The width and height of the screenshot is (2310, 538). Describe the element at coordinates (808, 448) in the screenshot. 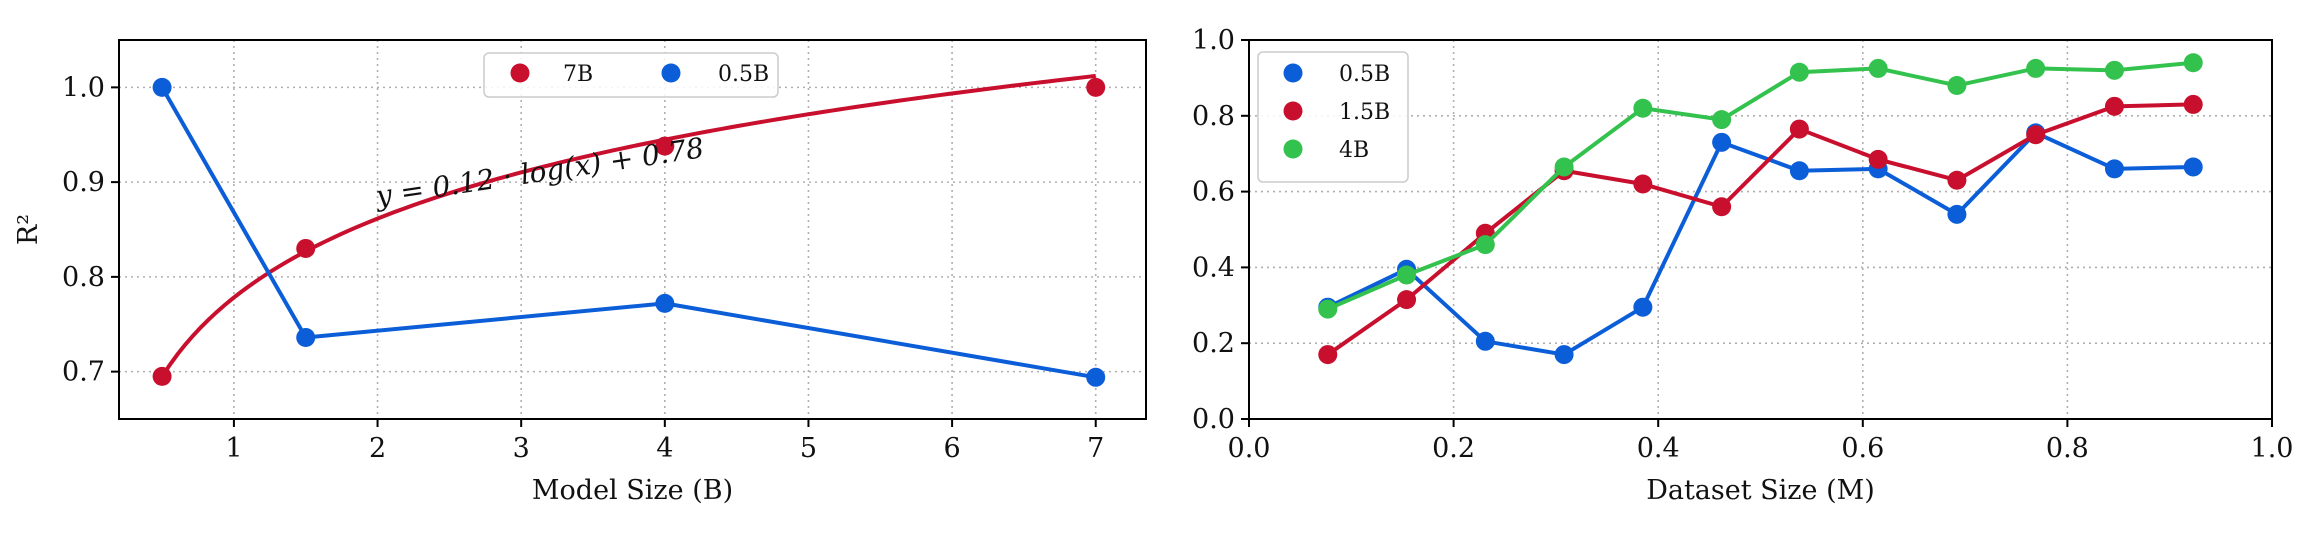

I see `x-tick-label: 5` at that location.